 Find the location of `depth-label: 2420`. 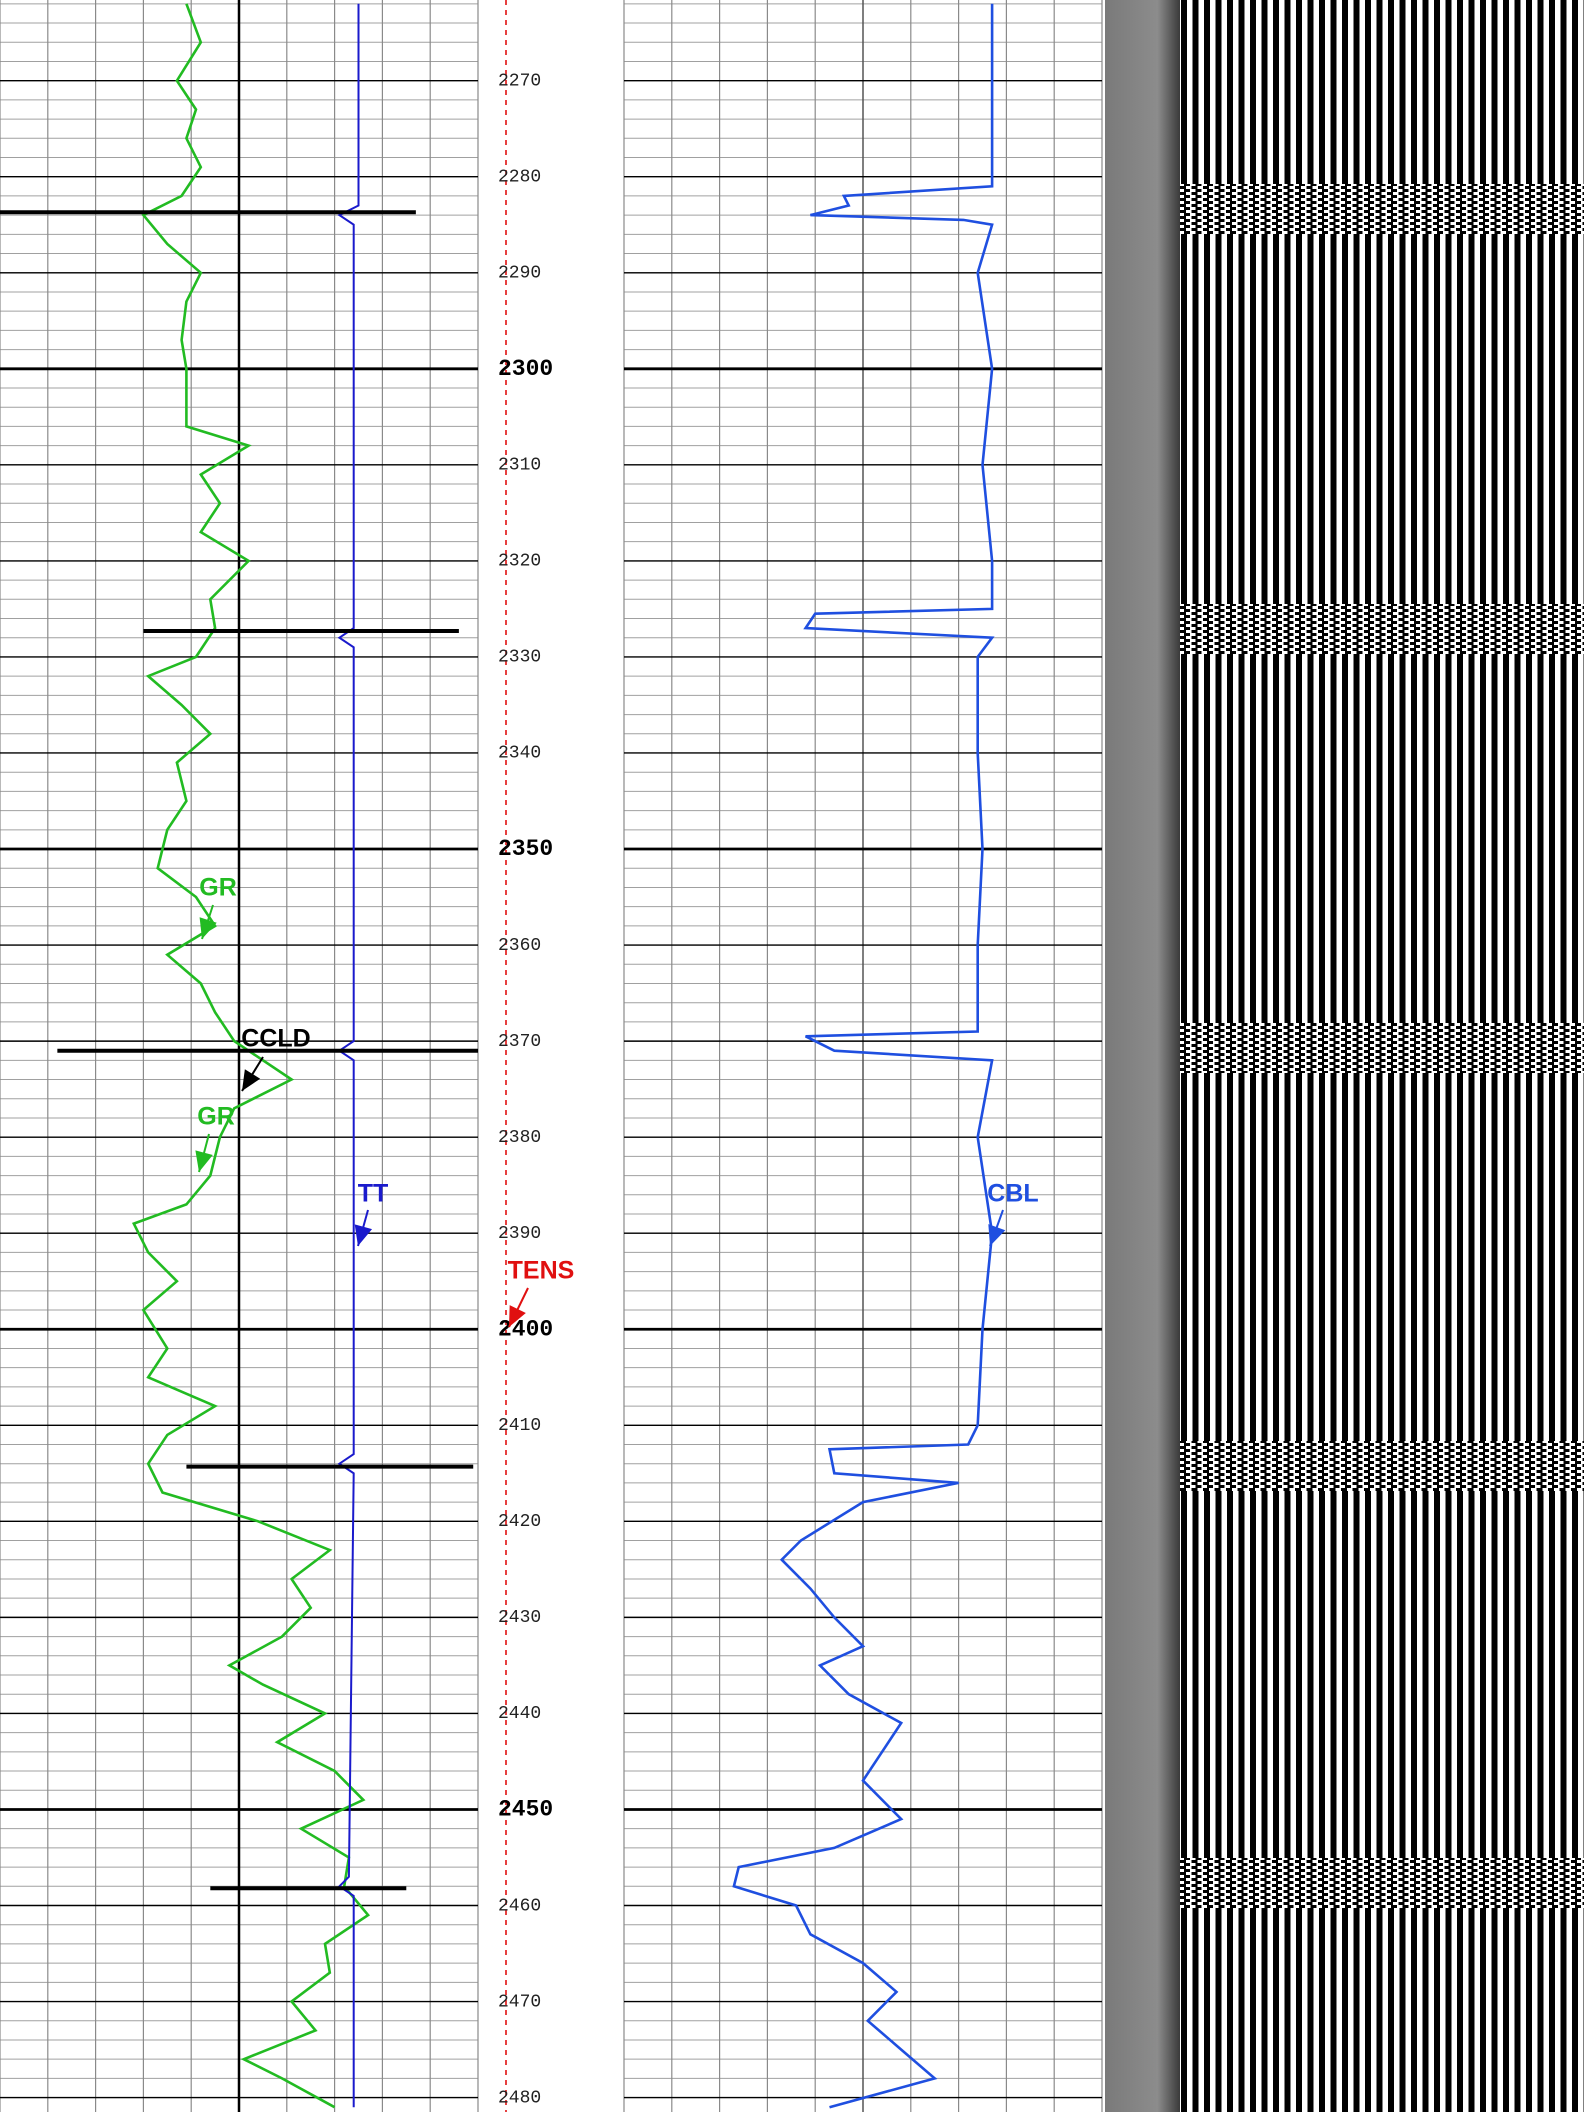

depth-label: 2420 is located at coordinates (519, 1522).